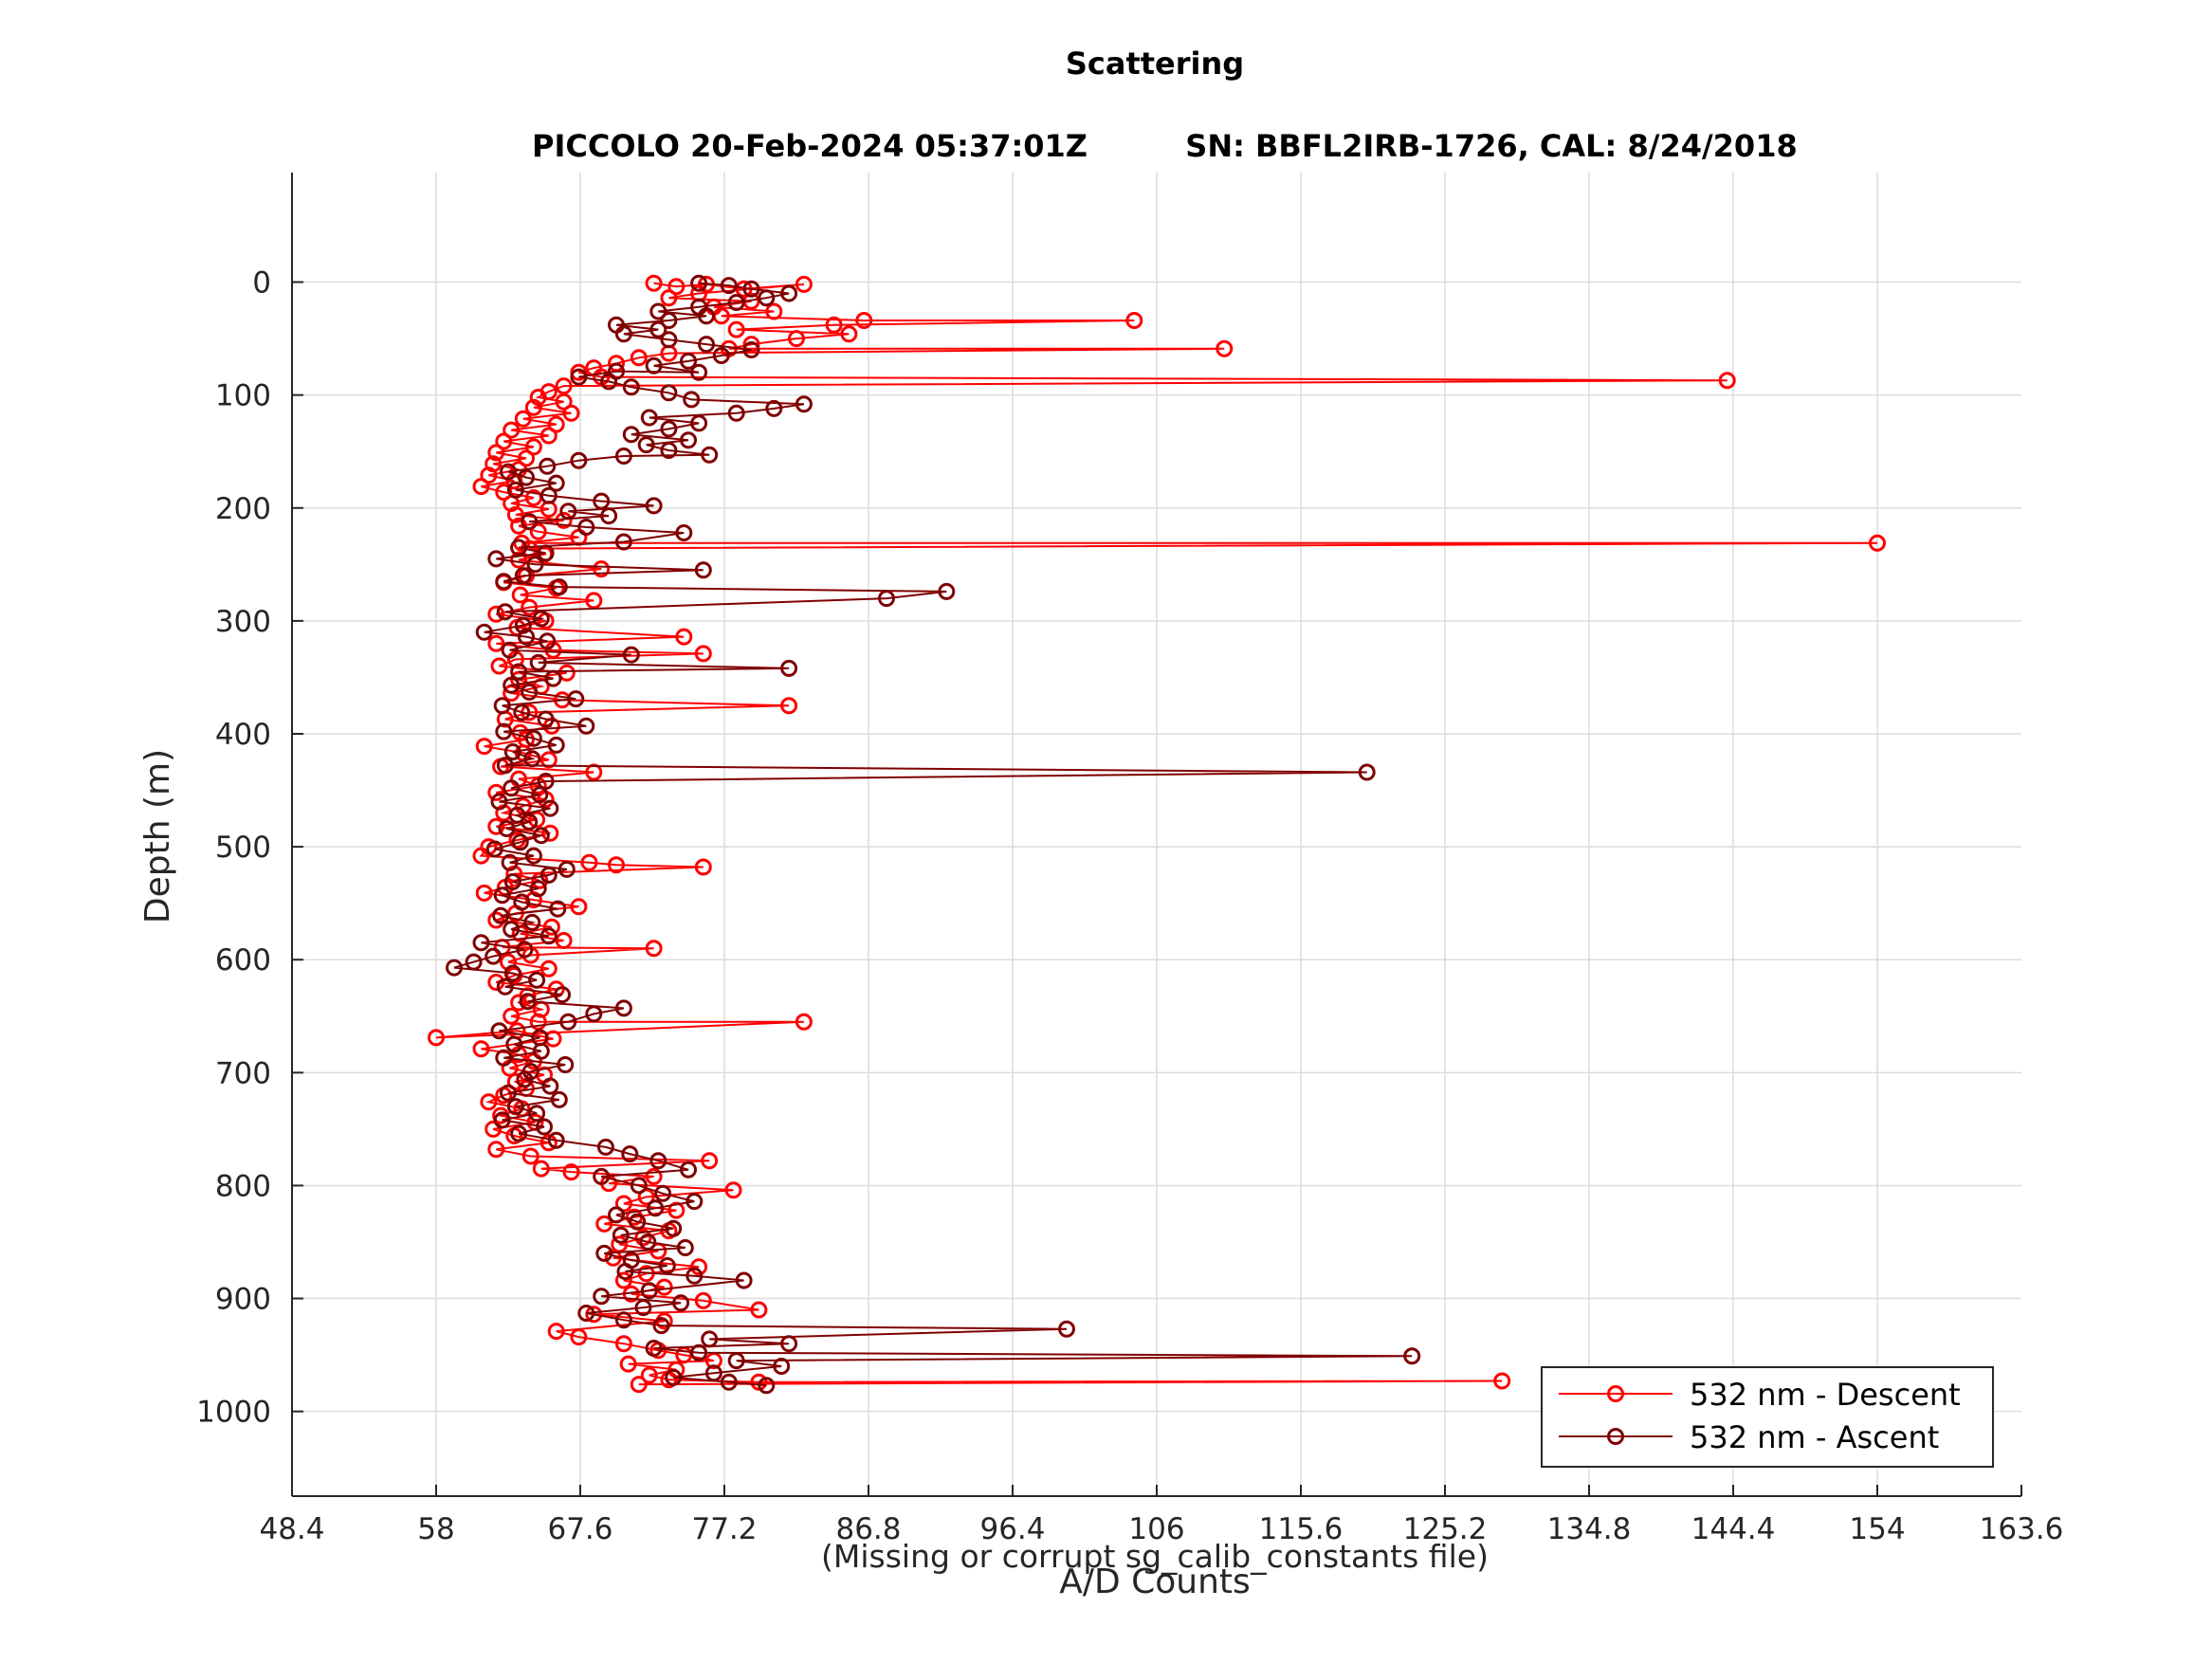 The width and height of the screenshot is (2212, 1663). I want to click on legend-marker-descent, so click(1615, 1394).